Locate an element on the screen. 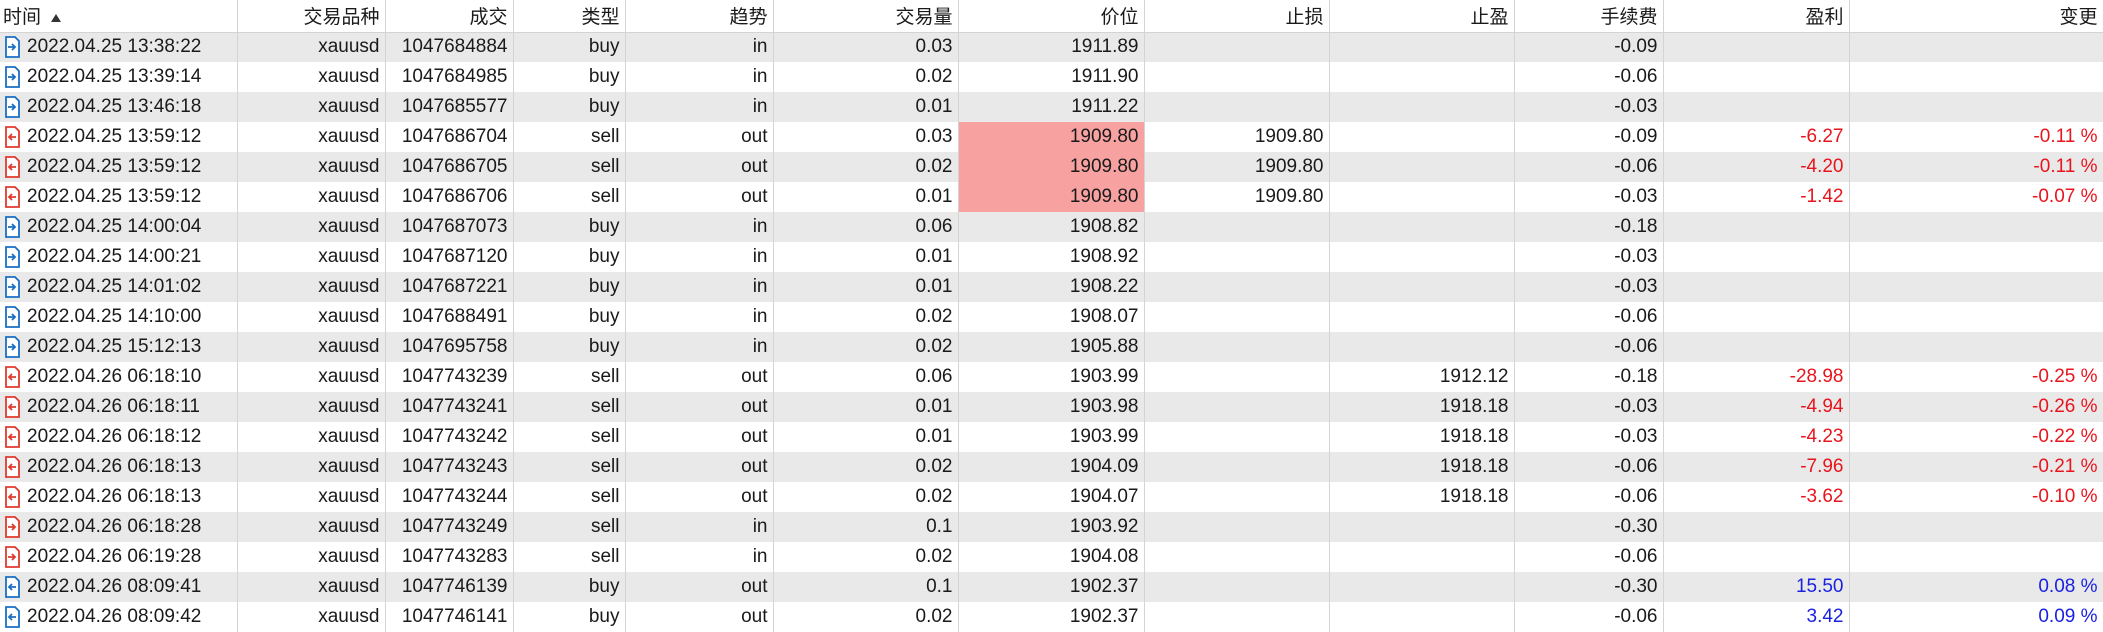  column-header-type: 类型 is located at coordinates (569, 16).